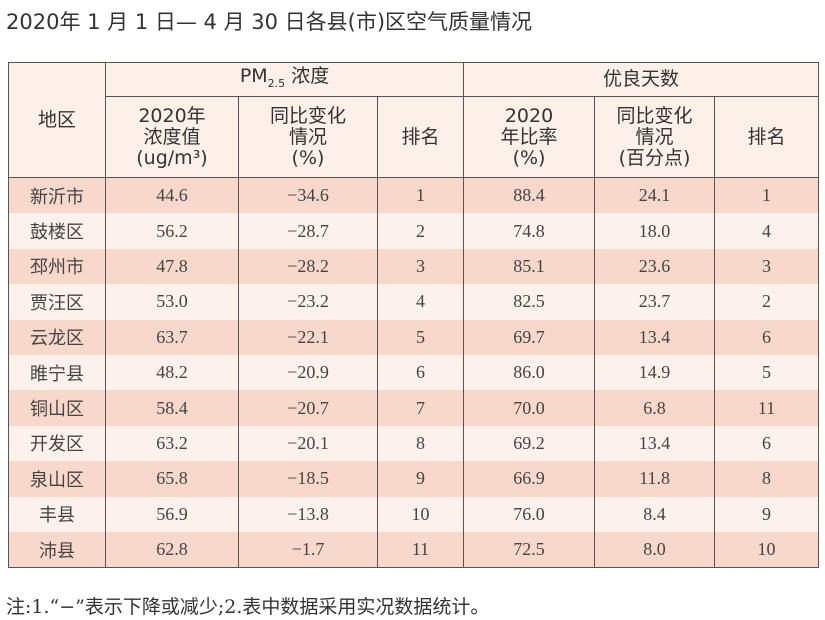 The image size is (825, 620). Describe the element at coordinates (57, 550) in the screenshot. I see `cell-region: 沛县` at that location.